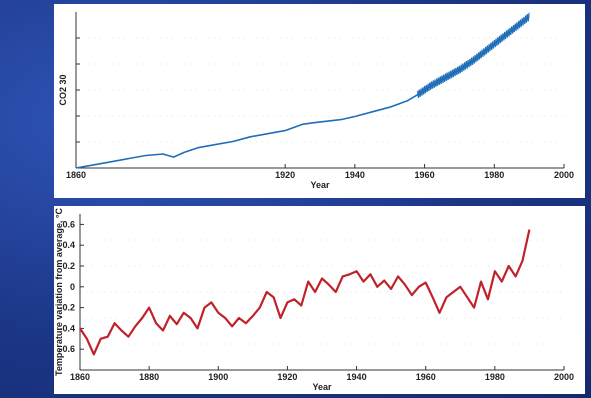 The width and height of the screenshot is (591, 398). I want to click on y-axis-title: CO2 30, so click(63, 89).